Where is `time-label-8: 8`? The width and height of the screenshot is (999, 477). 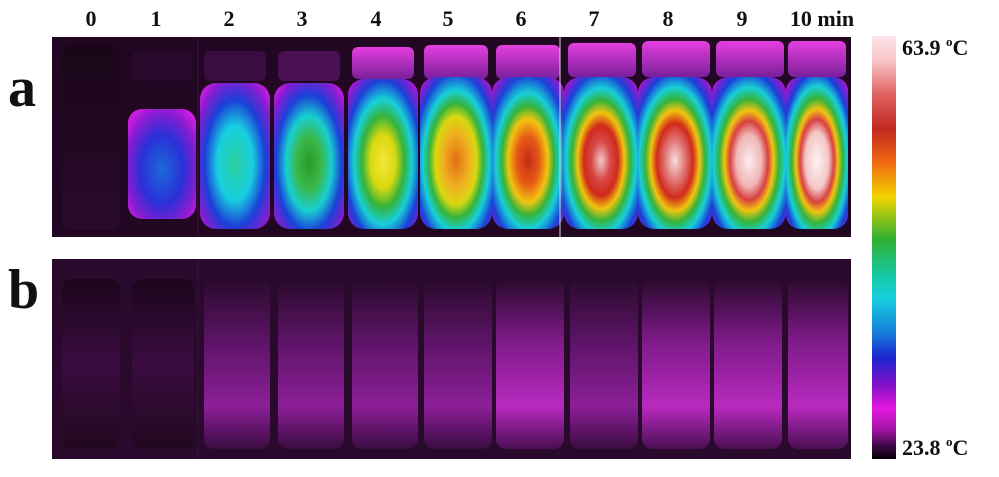
time-label-8: 8 is located at coordinates (668, 18).